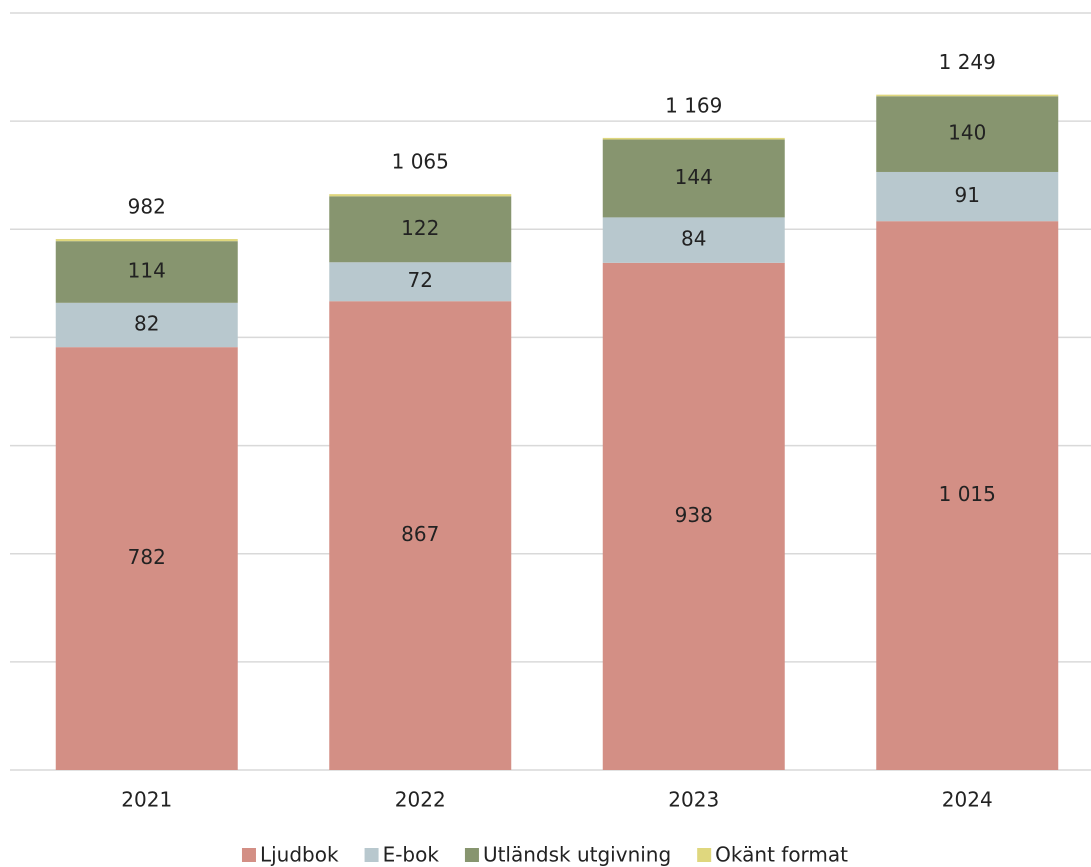 This screenshot has width=1091, height=867. What do you see at coordinates (420, 162) in the screenshot?
I see `total-label: 1 065` at bounding box center [420, 162].